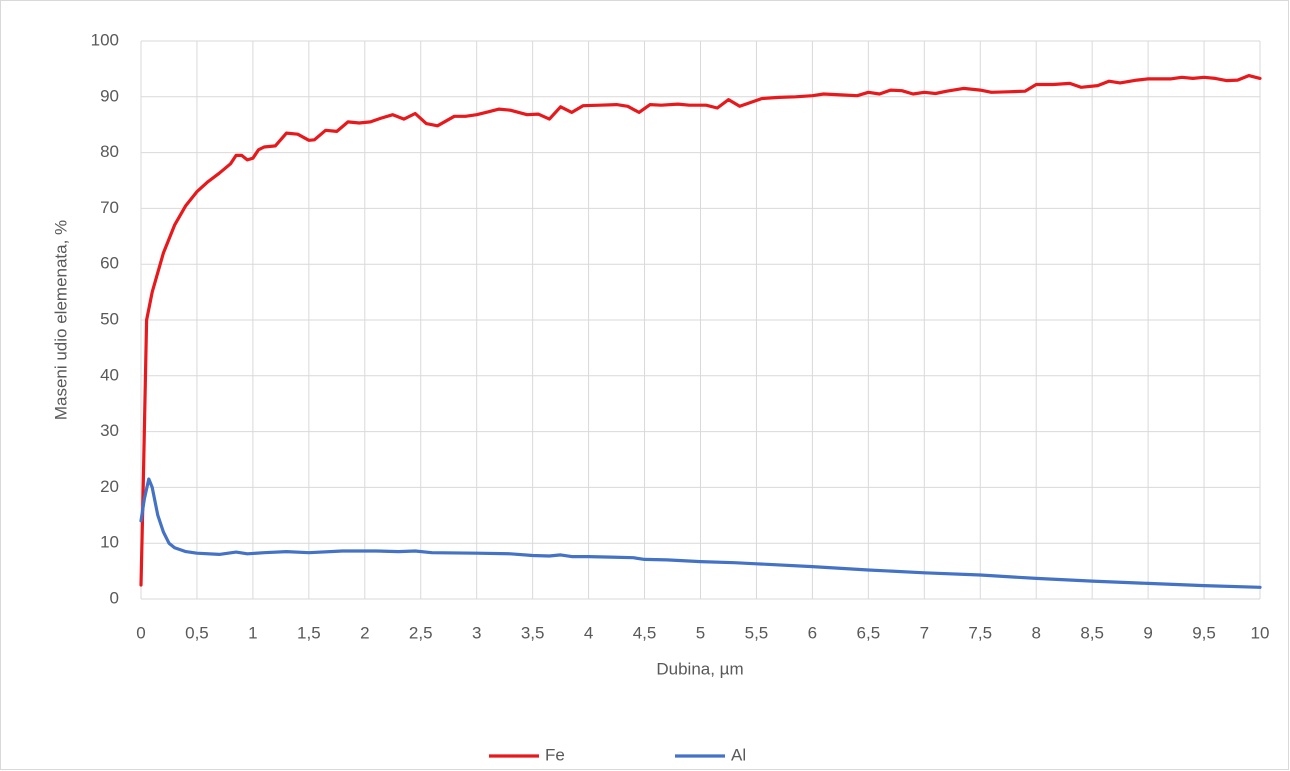 Image resolution: width=1290 pixels, height=771 pixels. Describe the element at coordinates (533, 632) in the screenshot. I see `x-tick-label: 3,5` at that location.